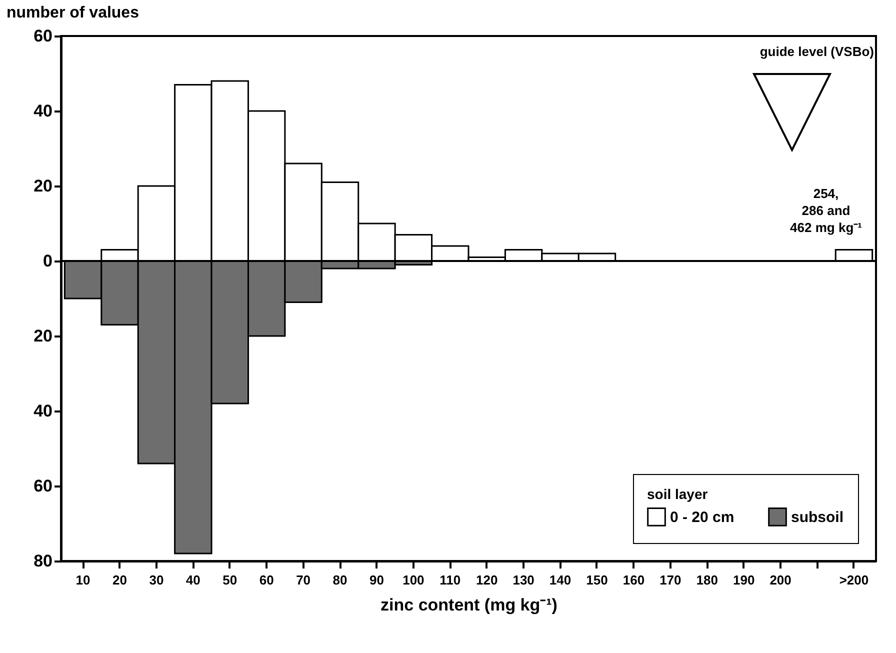  Describe the element at coordinates (266, 580) in the screenshot. I see `x-tick-label: 60` at that location.